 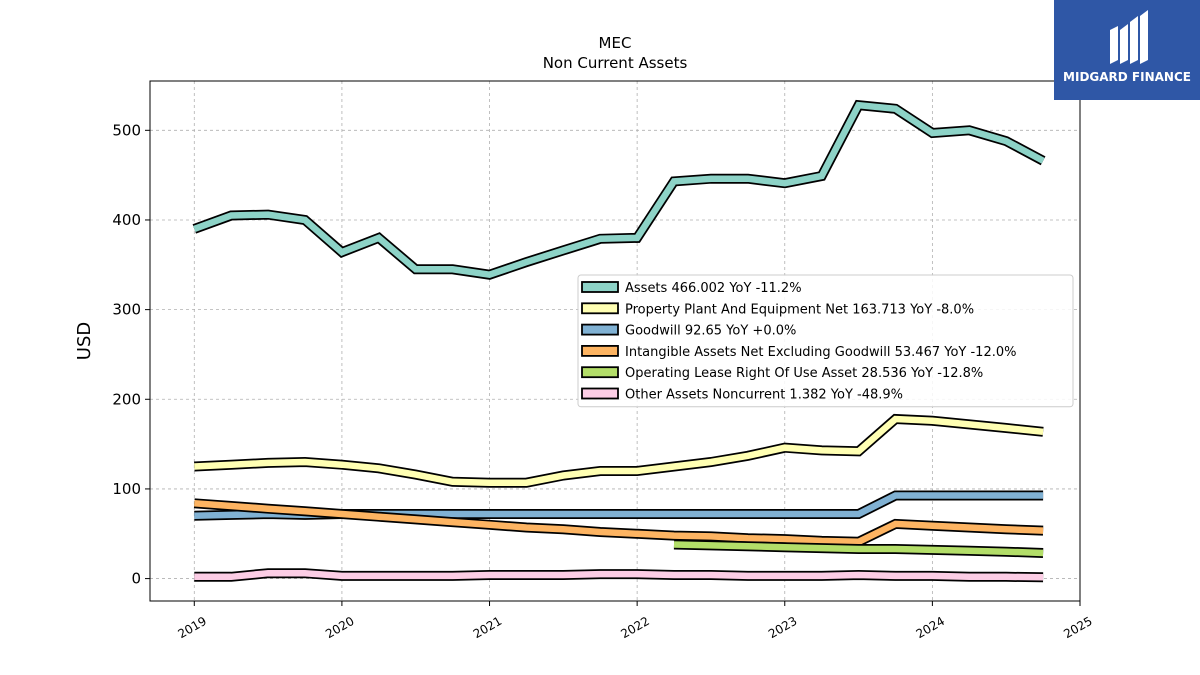 What do you see at coordinates (713, 288) in the screenshot?
I see `legend-label: Assets 466.002 YoY -11.2%` at bounding box center [713, 288].